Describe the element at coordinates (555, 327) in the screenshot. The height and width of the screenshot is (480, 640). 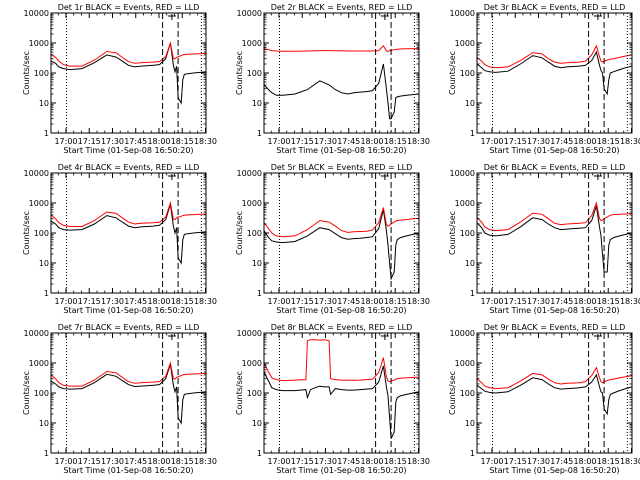
I see `panel-title: Det 9r BLACK = Events, RED = LLD` at that location.